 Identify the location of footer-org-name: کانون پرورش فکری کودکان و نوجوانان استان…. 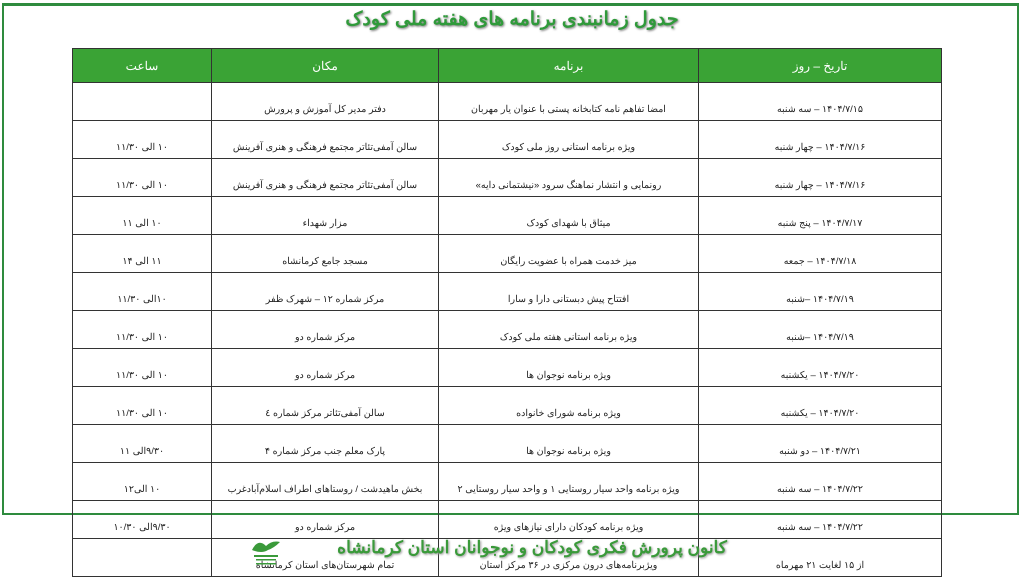
(532, 547).